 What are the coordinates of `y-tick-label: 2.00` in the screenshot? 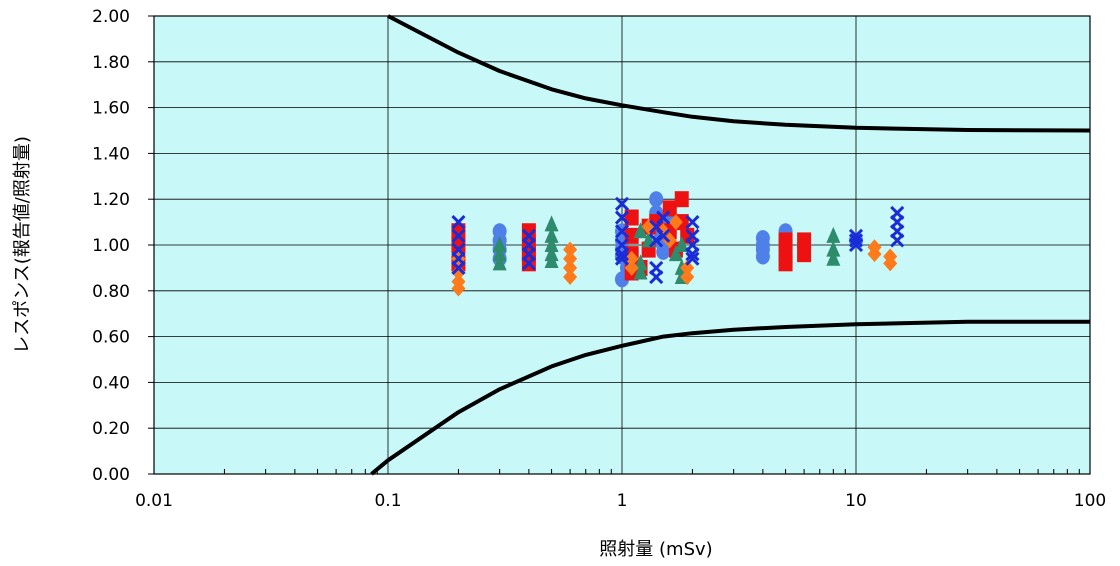 It's located at (111, 17).